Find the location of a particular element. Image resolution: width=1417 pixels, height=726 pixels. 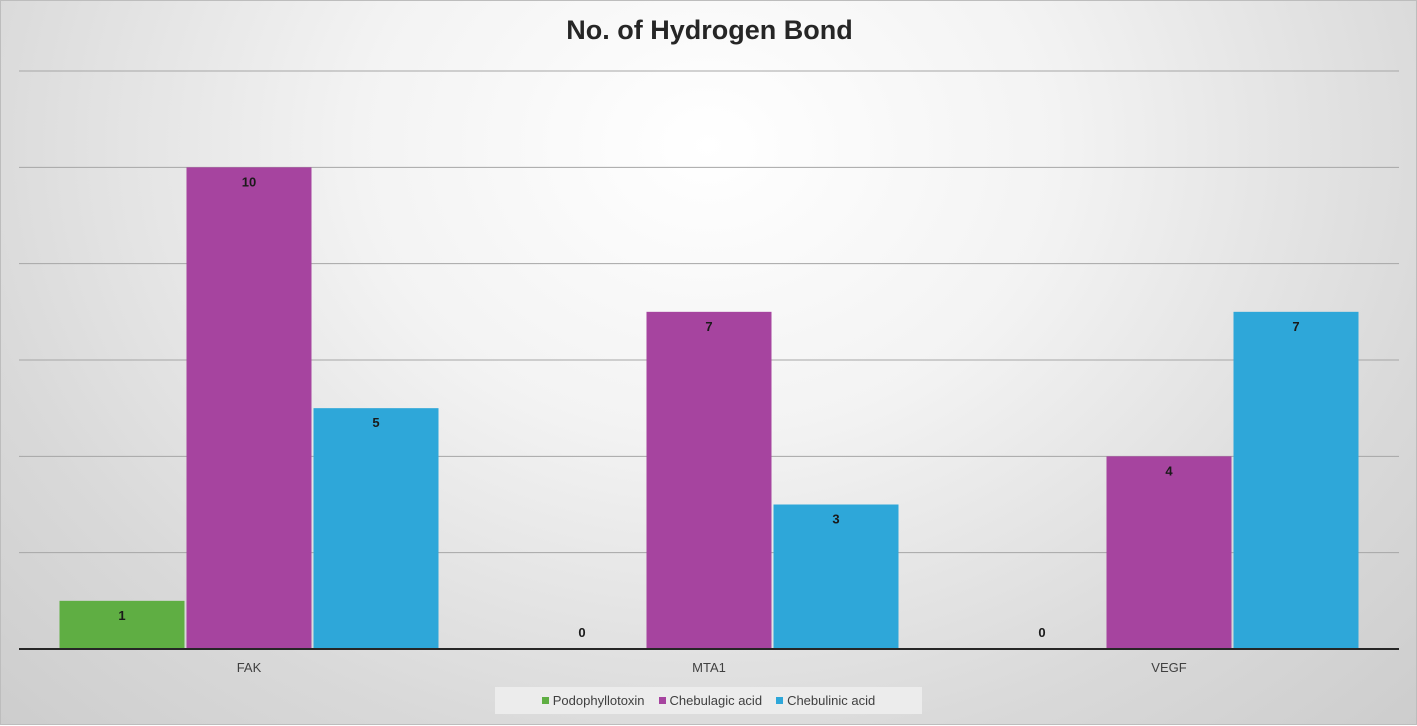

legend-item: Podophyllotoxin is located at coordinates (593, 700).